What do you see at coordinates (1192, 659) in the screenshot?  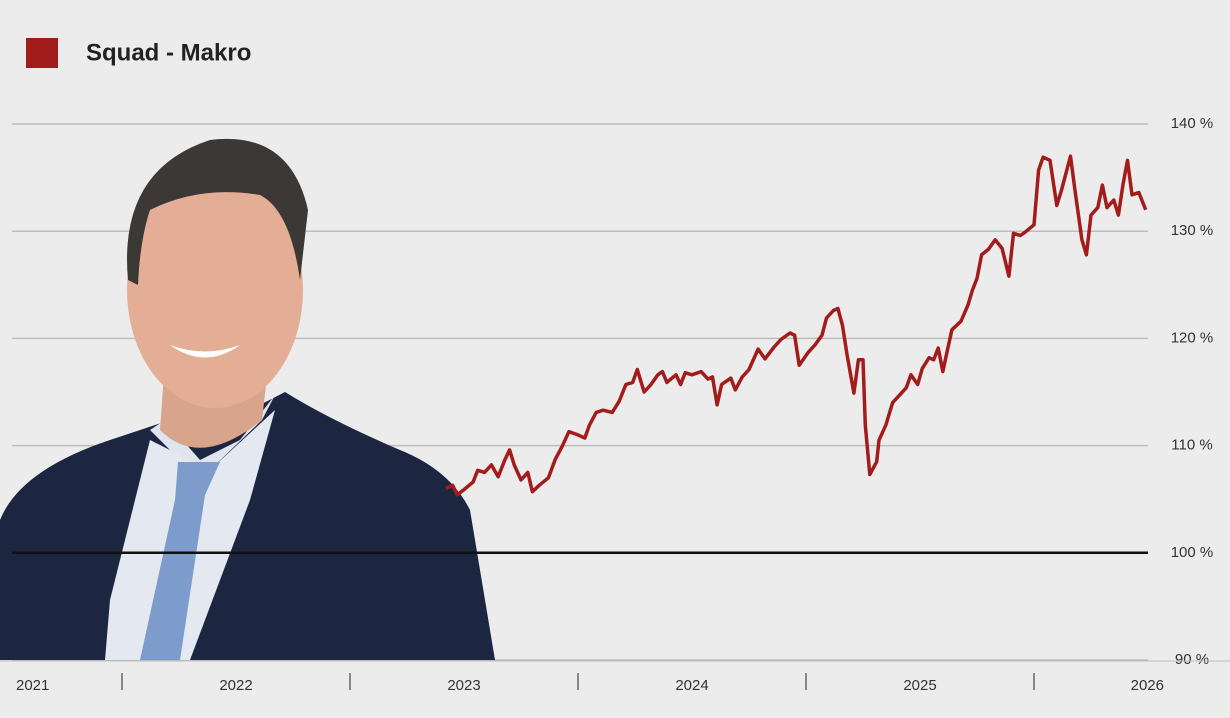 I see `y-tick-label: 90 %` at bounding box center [1192, 659].